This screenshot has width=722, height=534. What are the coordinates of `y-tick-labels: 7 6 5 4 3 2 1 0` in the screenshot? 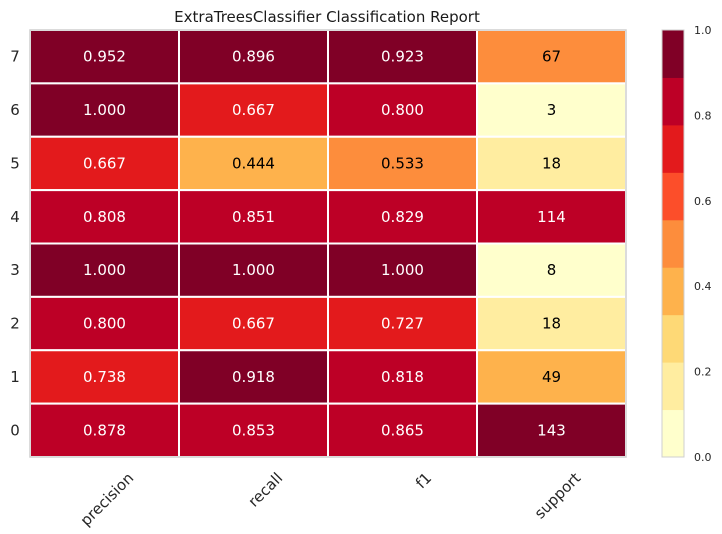 It's located at (15, 244).